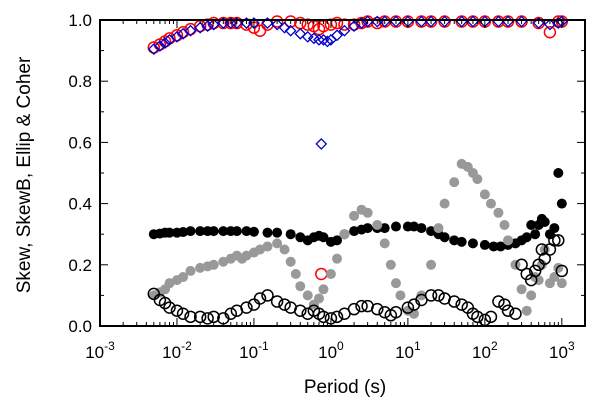 The width and height of the screenshot is (605, 410). What do you see at coordinates (331, 350) in the screenshot?
I see `x-tick-label: 10⁰` at bounding box center [331, 350].